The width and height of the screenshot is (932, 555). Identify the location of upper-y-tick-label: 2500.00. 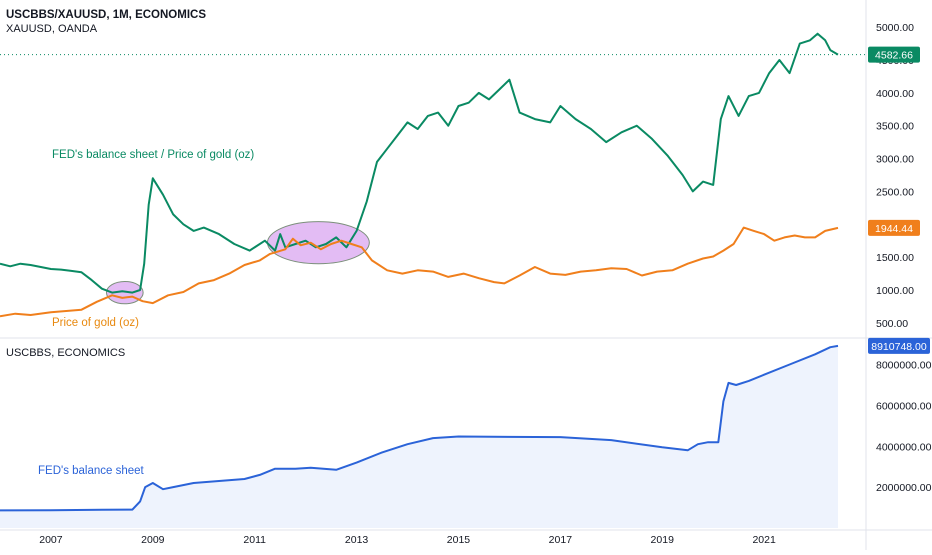
(895, 192).